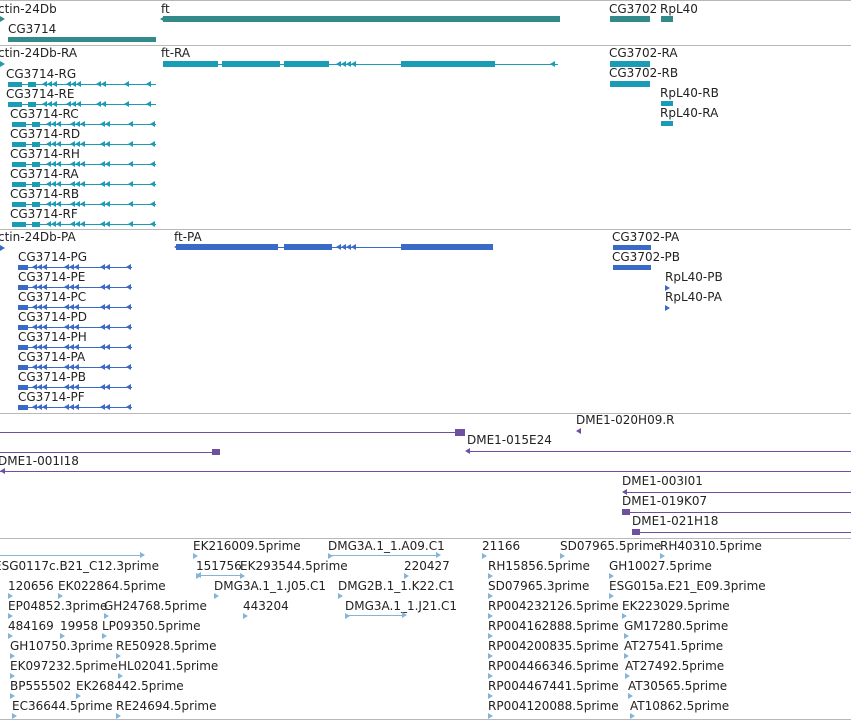 The image size is (851, 721). What do you see at coordinates (630, 19) in the screenshot?
I see `gene-bar-cg3702` at bounding box center [630, 19].